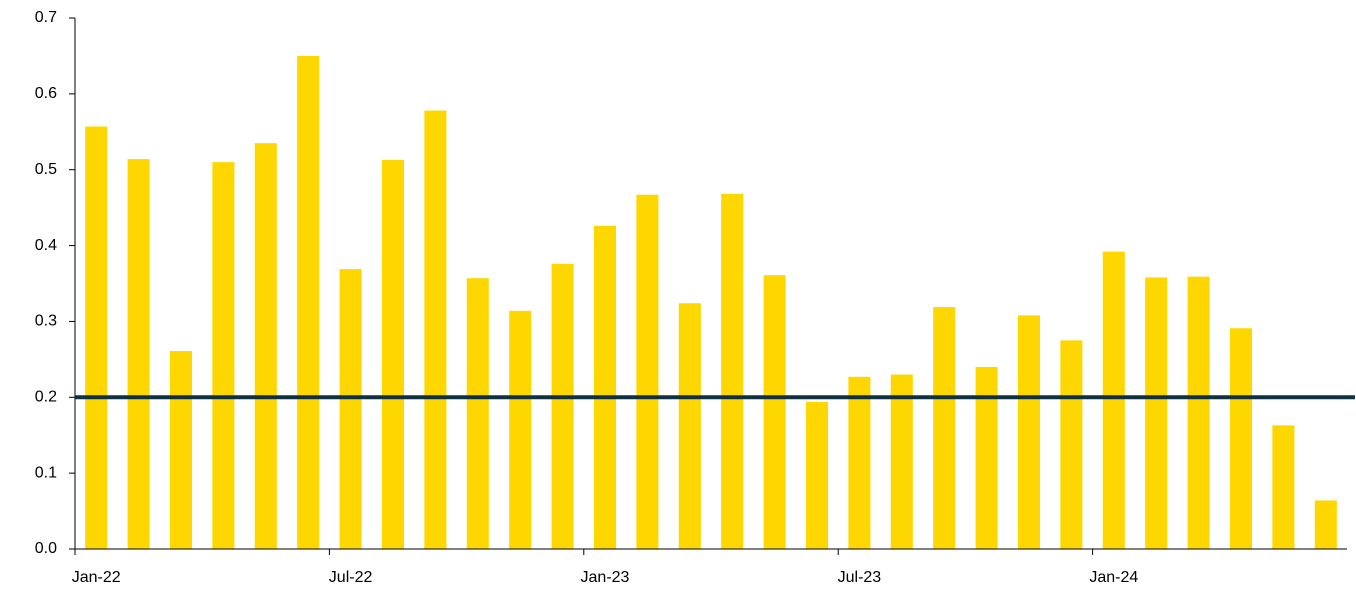  What do you see at coordinates (46, 169) in the screenshot?
I see `y-tick-label: 0.5` at bounding box center [46, 169].